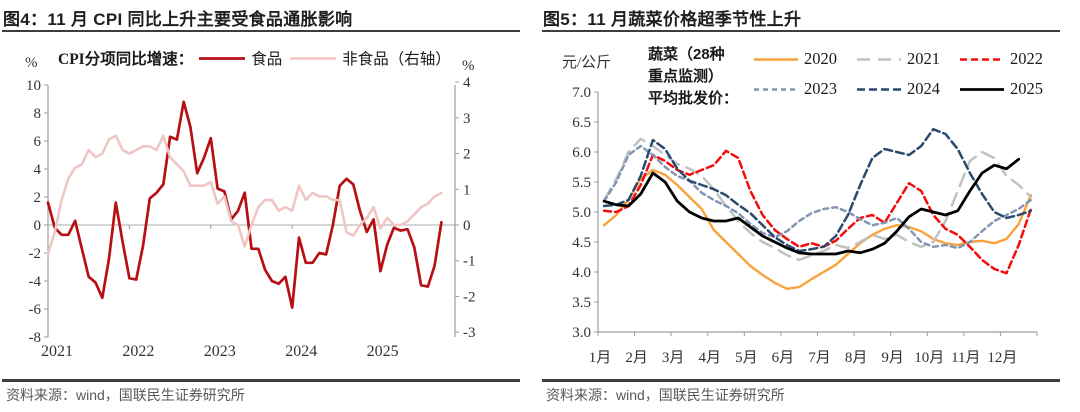 This screenshot has height=412, width=1080. What do you see at coordinates (222, 58) in the screenshot?
I see `food-line-swatch-icon` at bounding box center [222, 58].